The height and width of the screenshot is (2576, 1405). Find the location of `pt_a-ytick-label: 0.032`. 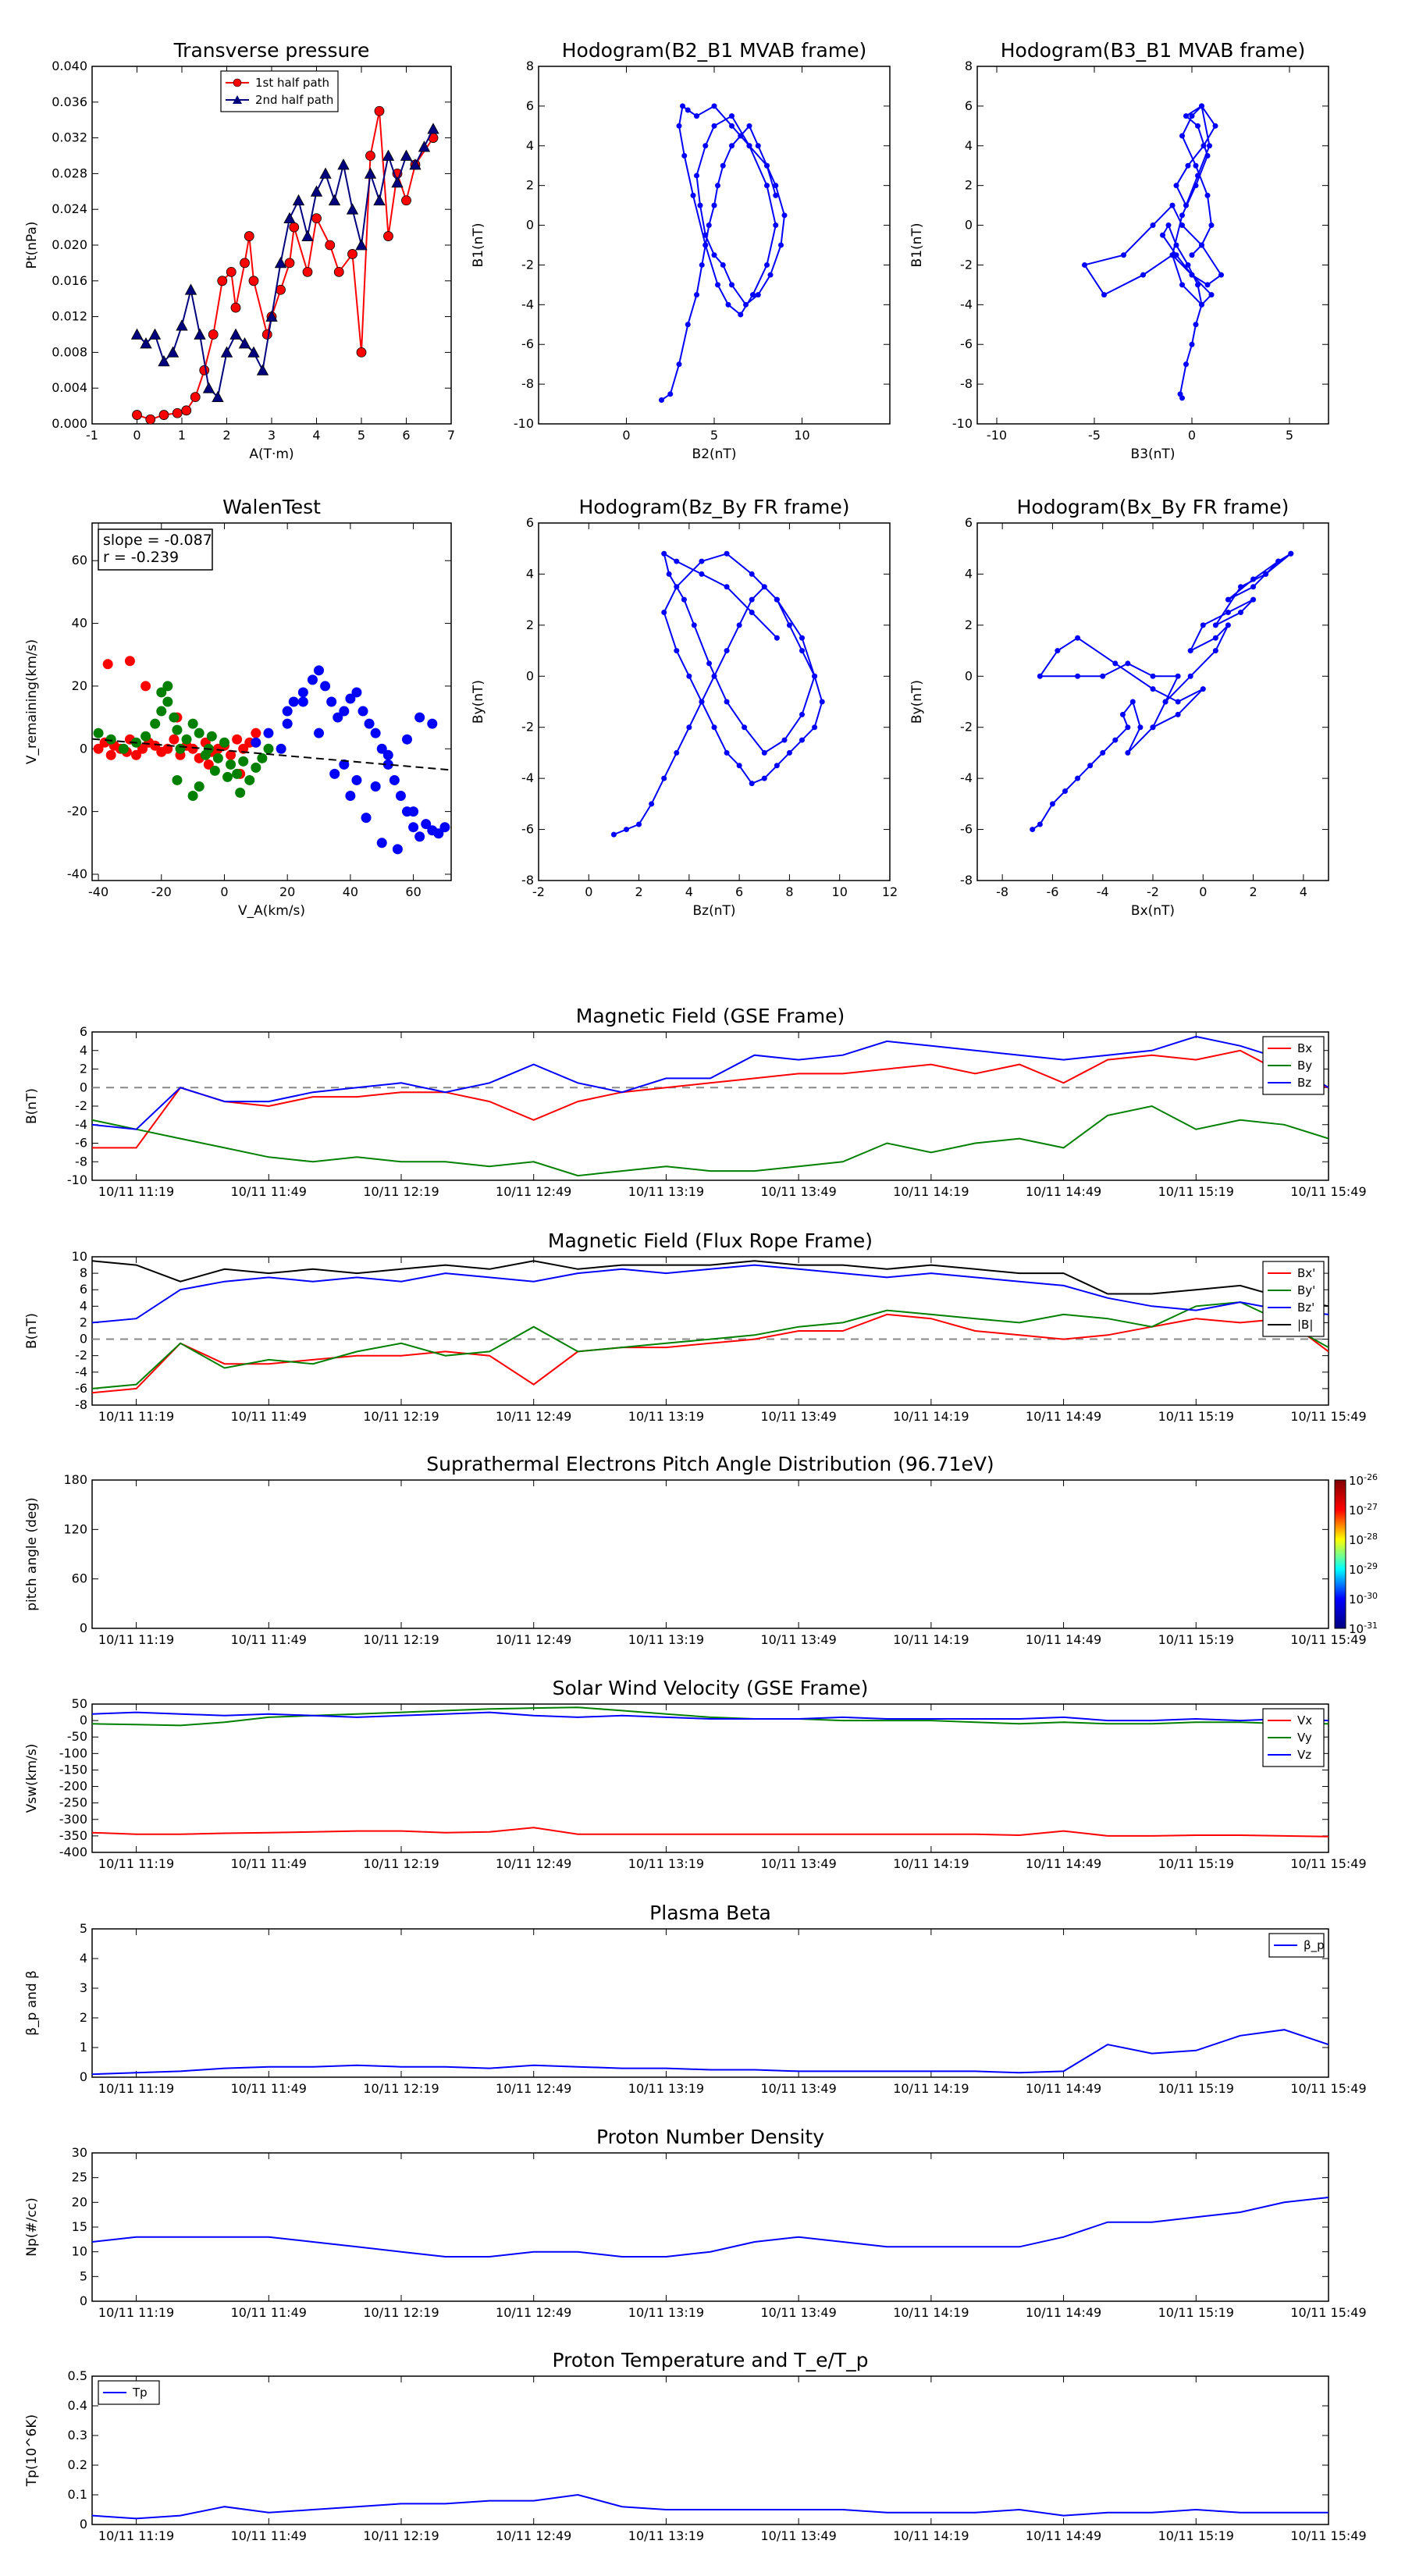

pt_a-ytick-label: 0.032 is located at coordinates (69, 137).